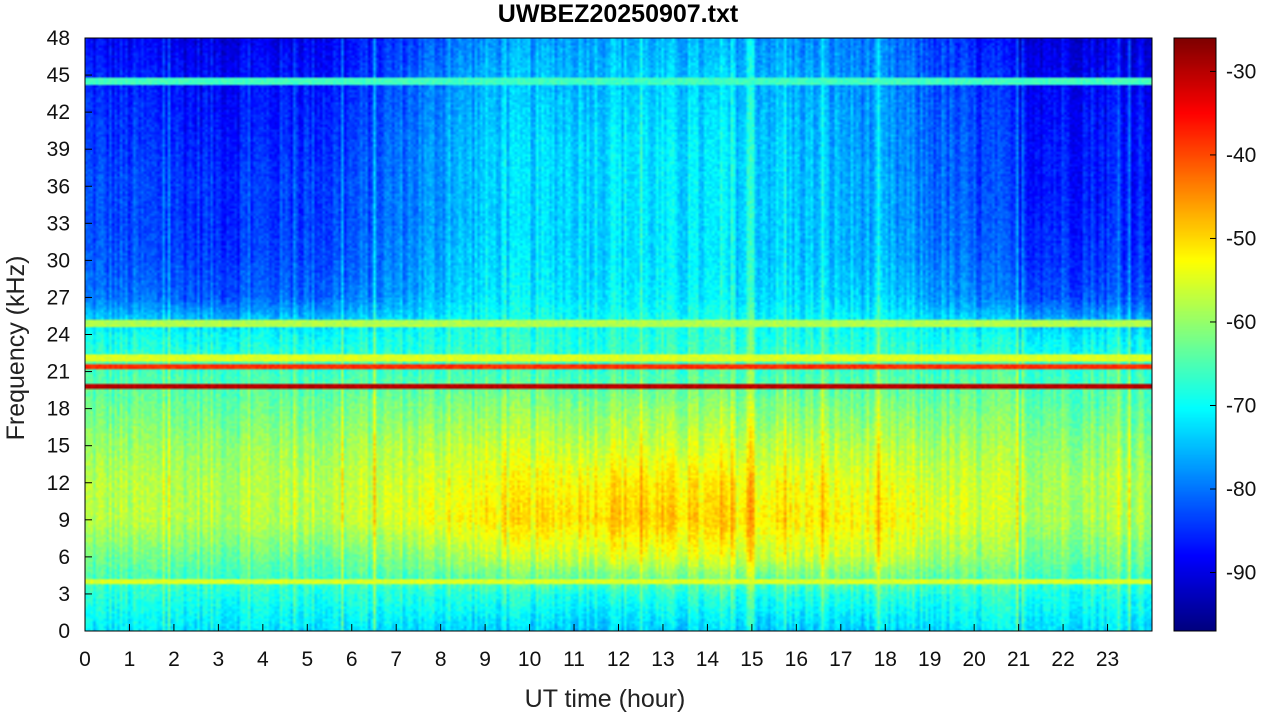 Image resolution: width=1264 pixels, height=715 pixels. I want to click on colorbar-tick-label: -40, so click(1241, 155).